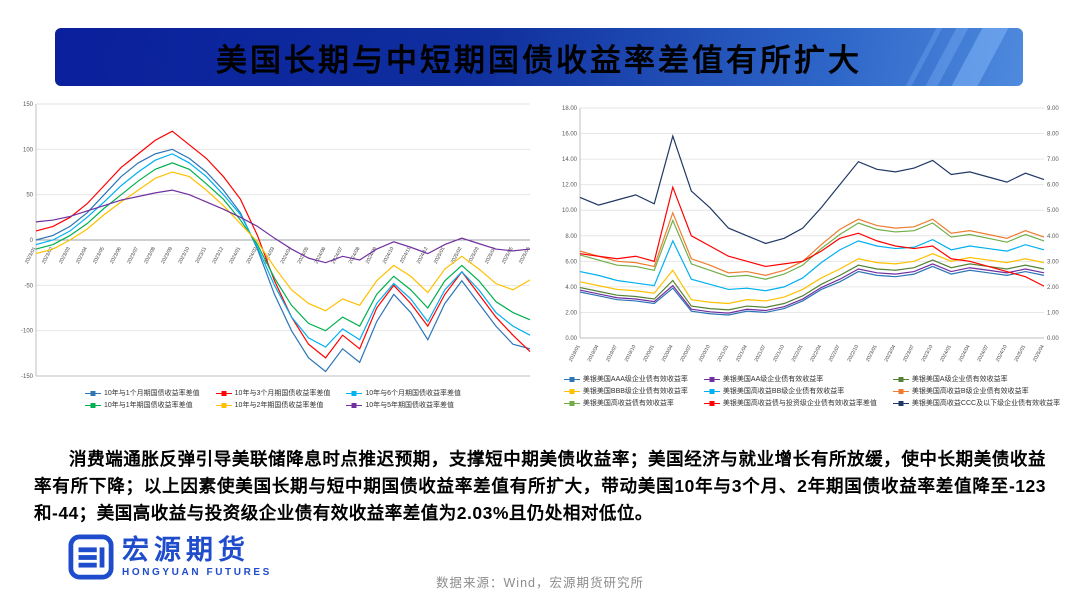  What do you see at coordinates (965, 353) in the screenshot?
I see `svg-text: 2024/04` at bounding box center [965, 353].